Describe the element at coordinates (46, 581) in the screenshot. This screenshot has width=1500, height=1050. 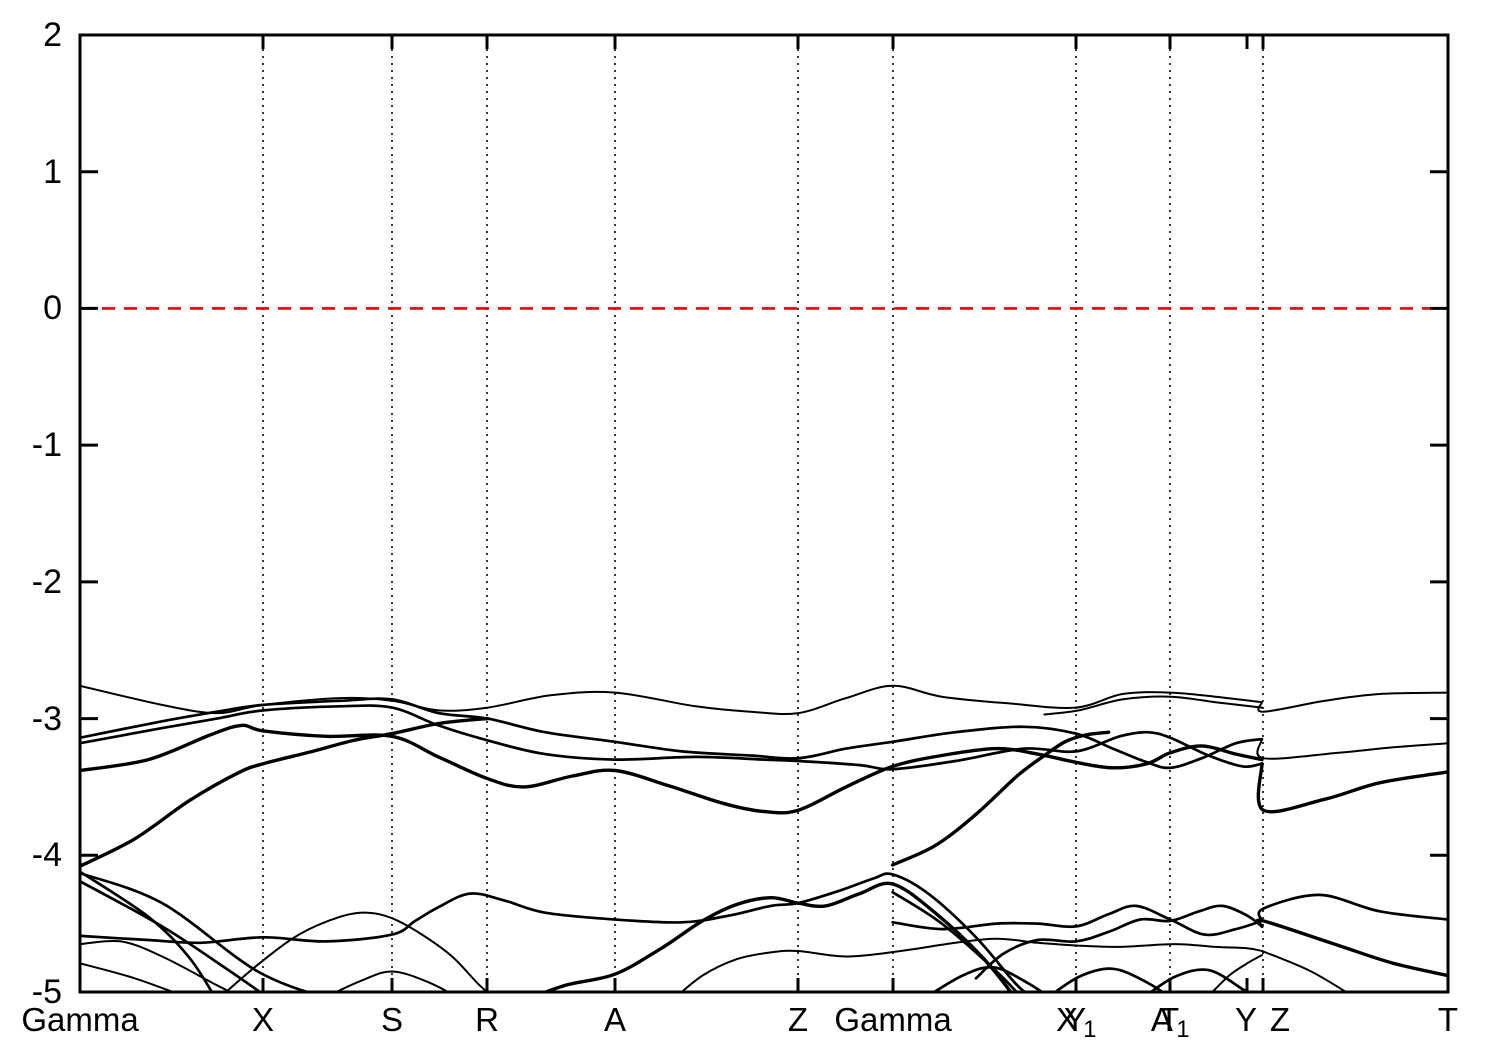
I see `y-tick-label--2: -2` at that location.